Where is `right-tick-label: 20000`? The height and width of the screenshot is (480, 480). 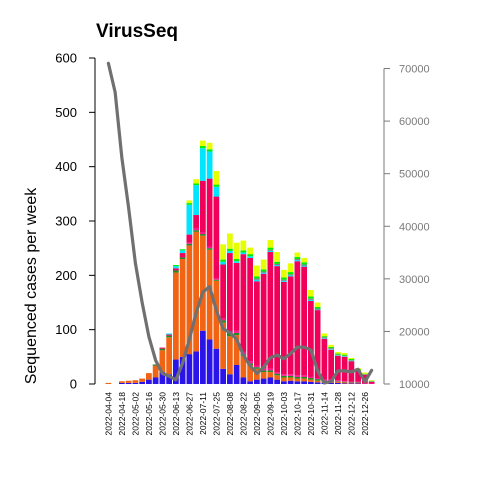 right-tick-label: 20000 is located at coordinates (414, 332).